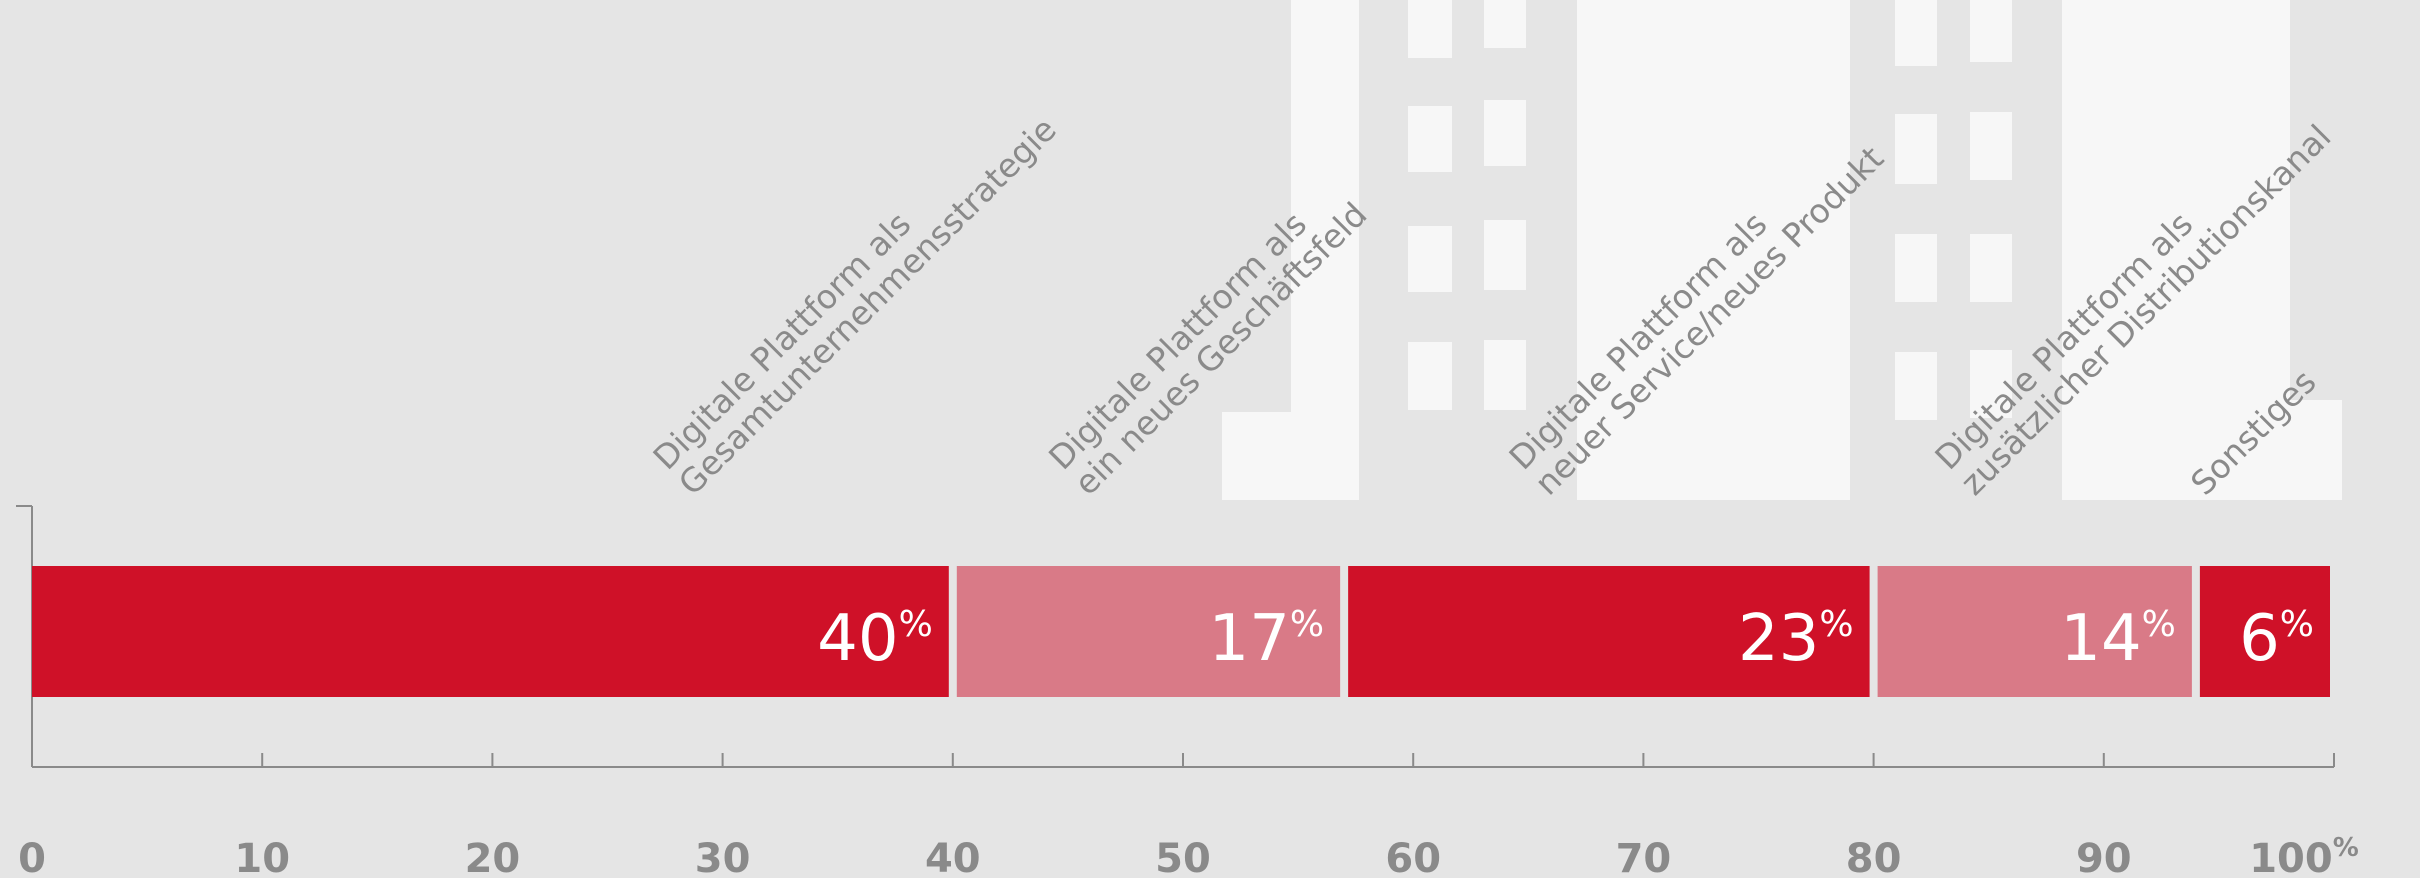 The image size is (2420, 878). I want to click on x-tick-value: 80, so click(1874, 857).